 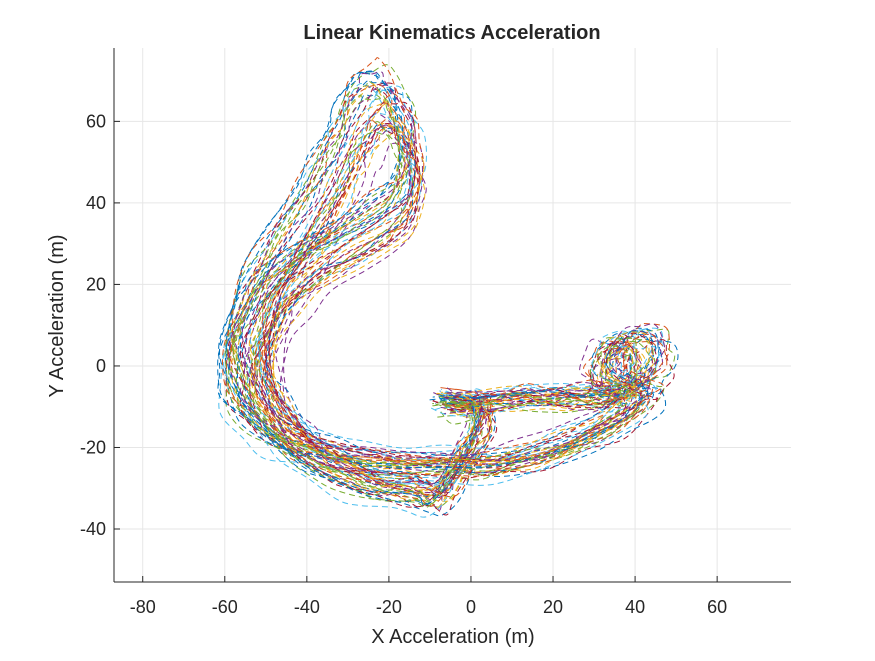 What do you see at coordinates (717, 607) in the screenshot?
I see `x-tick-label: 60` at bounding box center [717, 607].